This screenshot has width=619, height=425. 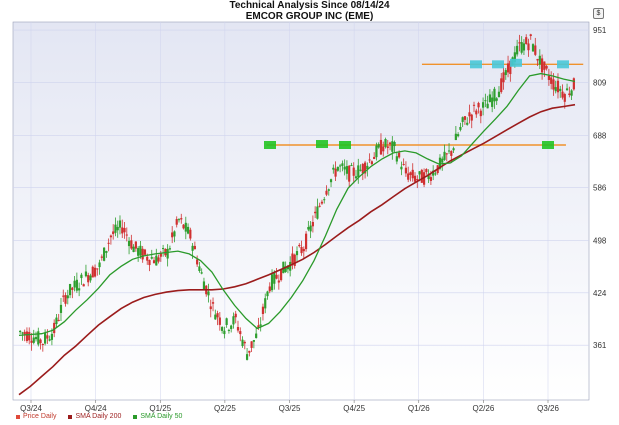 I want to click on y-tick-label: 498, so click(x=600, y=241).